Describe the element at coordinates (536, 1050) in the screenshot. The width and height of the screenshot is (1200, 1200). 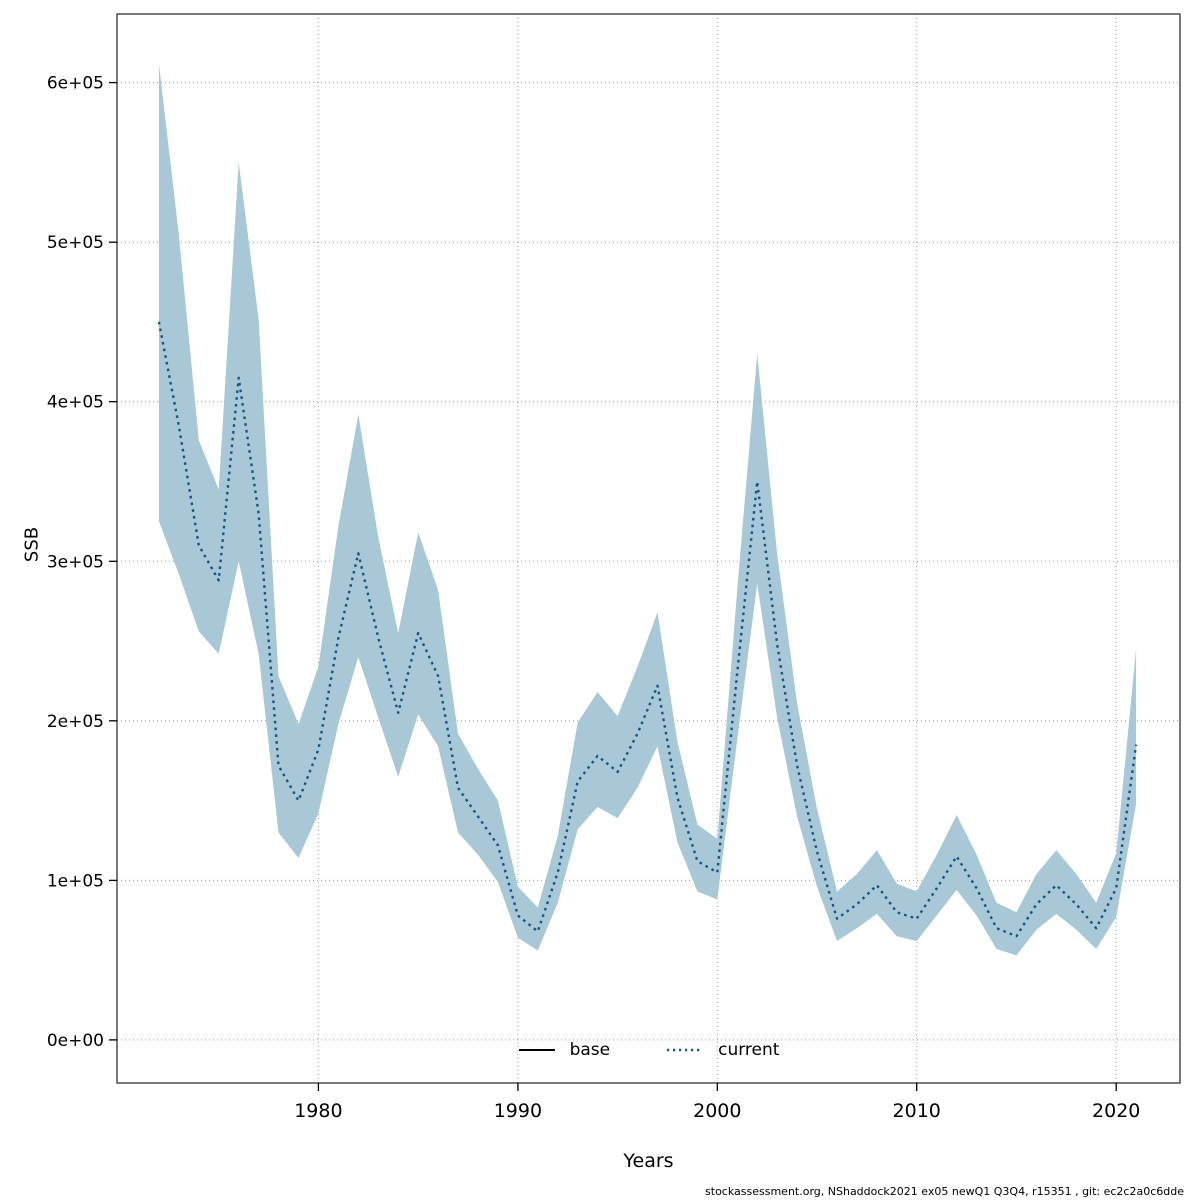
I see `base-line-sample-icon` at that location.